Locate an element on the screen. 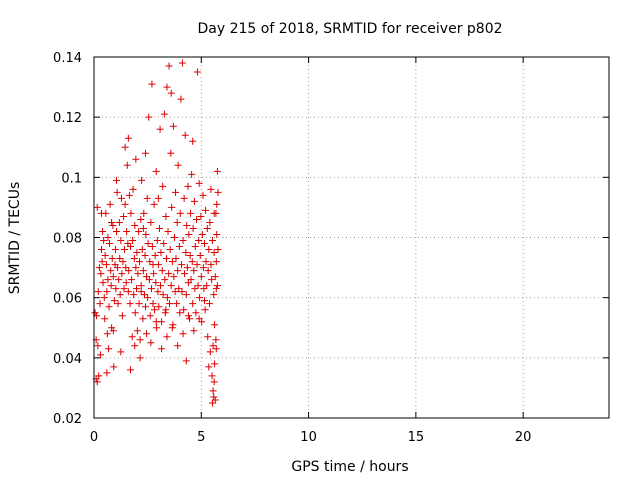  x-tick-label: 20 is located at coordinates (523, 437).